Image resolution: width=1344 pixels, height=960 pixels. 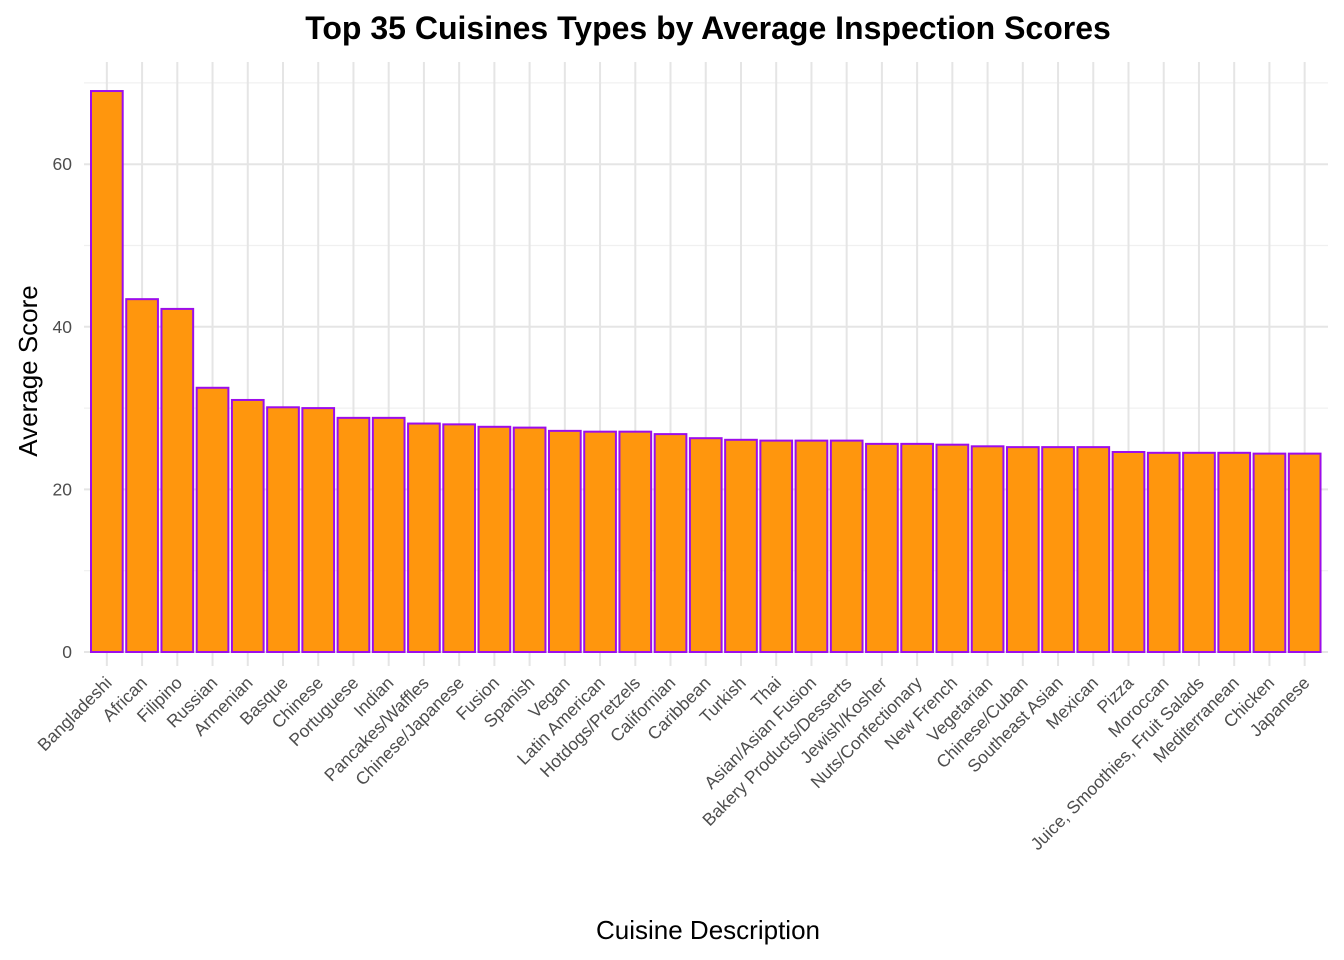 What do you see at coordinates (63, 164) in the screenshot?
I see `y-tick-label: 60` at bounding box center [63, 164].